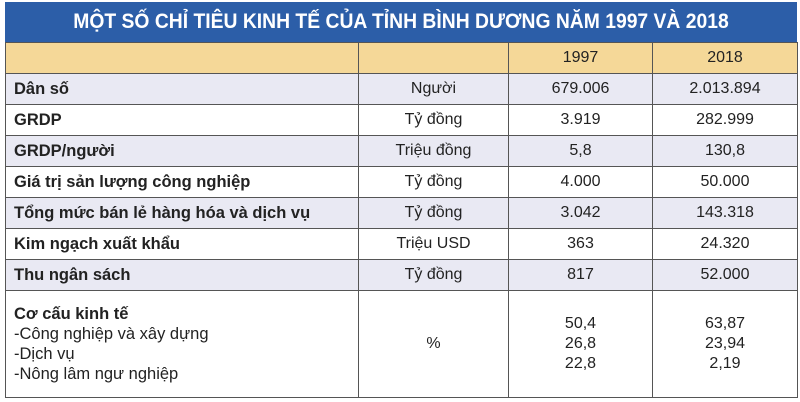 This screenshot has height=402, width=800. Describe the element at coordinates (725, 275) in the screenshot. I see `value-2018-cell: 52.000` at that location.